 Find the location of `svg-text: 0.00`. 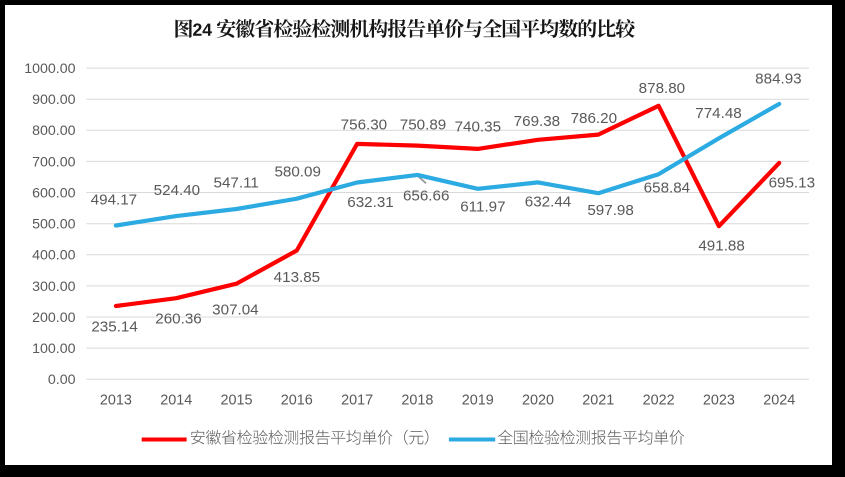

svg-text: 0.00 is located at coordinates (62, 380).